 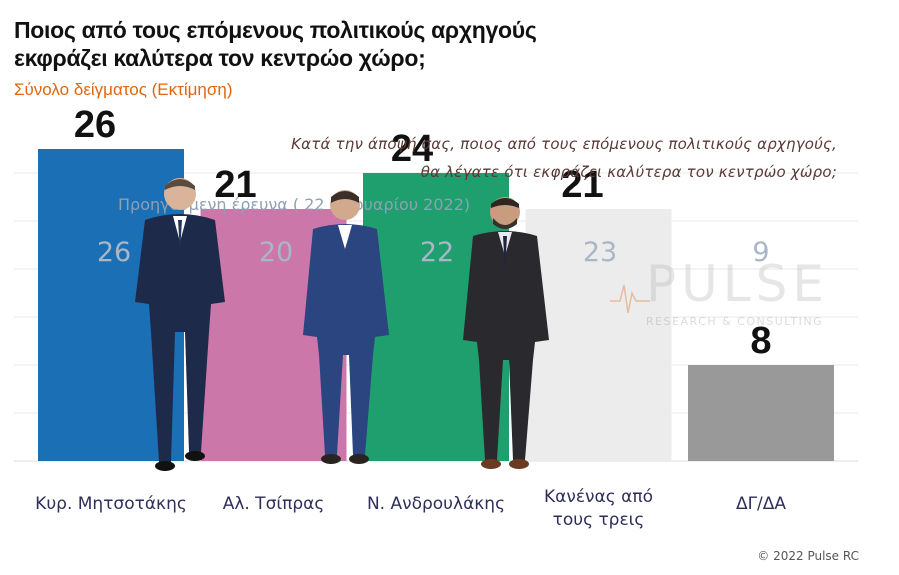 What do you see at coordinates (346, 327) in the screenshot?
I see `tsipras-figure` at bounding box center [346, 327].